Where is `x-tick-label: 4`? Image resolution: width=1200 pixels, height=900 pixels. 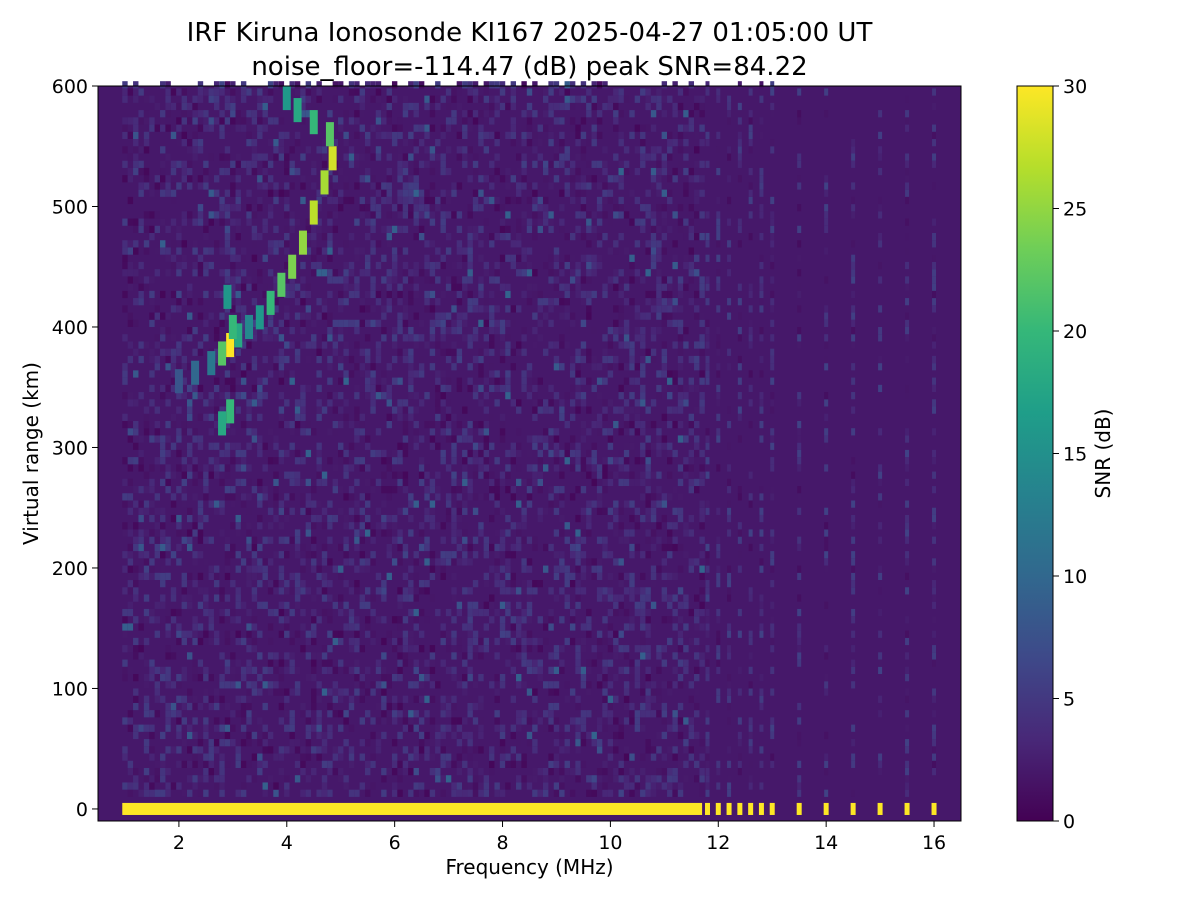
x-tick-label: 4 is located at coordinates (287, 843).